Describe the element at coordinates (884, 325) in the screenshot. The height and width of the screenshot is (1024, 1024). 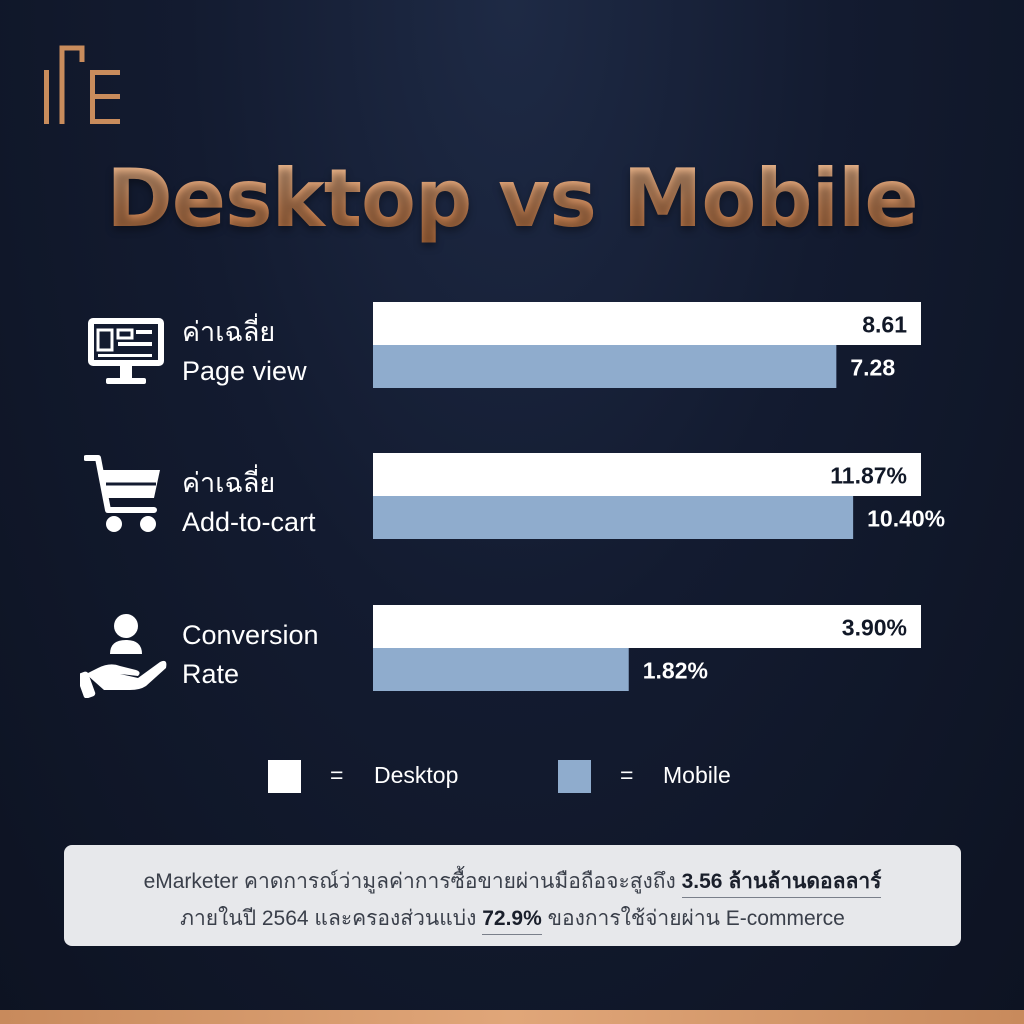
I see `data-label-desktop-0: 8.61` at that location.